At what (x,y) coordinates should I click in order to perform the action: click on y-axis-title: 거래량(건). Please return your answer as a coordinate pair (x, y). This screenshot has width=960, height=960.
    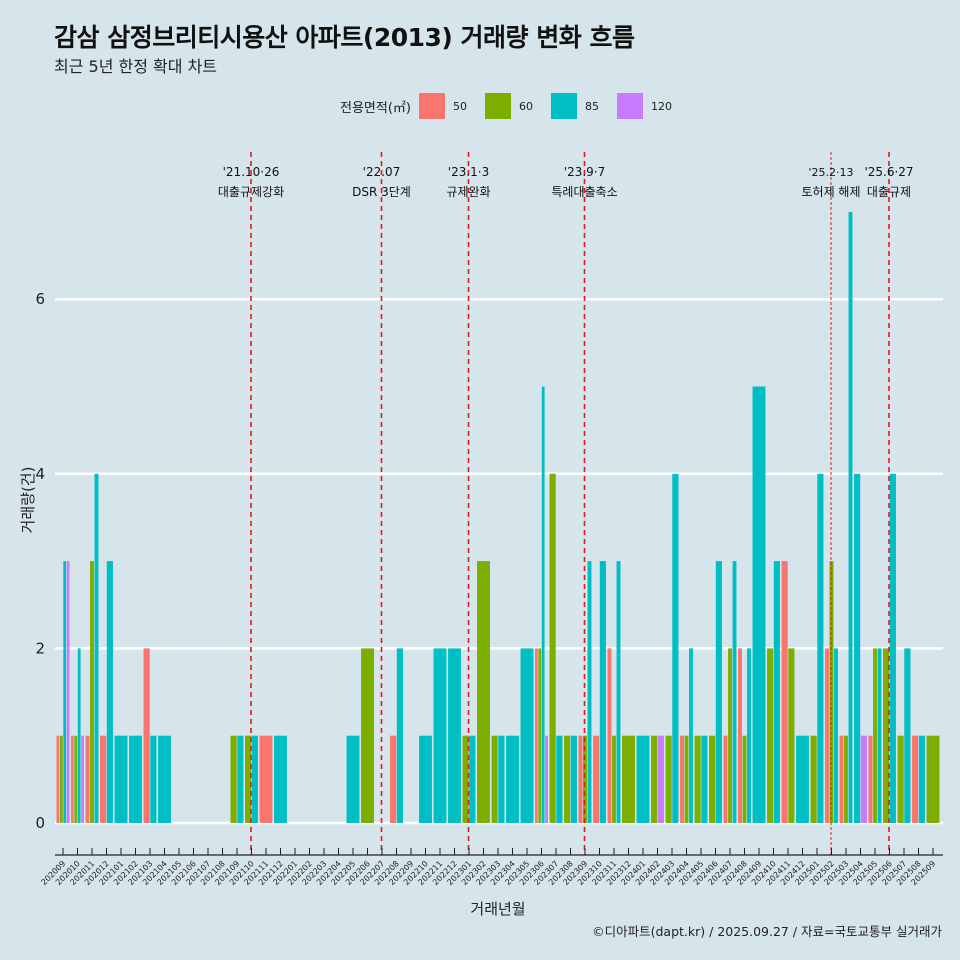
    Looking at the image, I should click on (28, 500).